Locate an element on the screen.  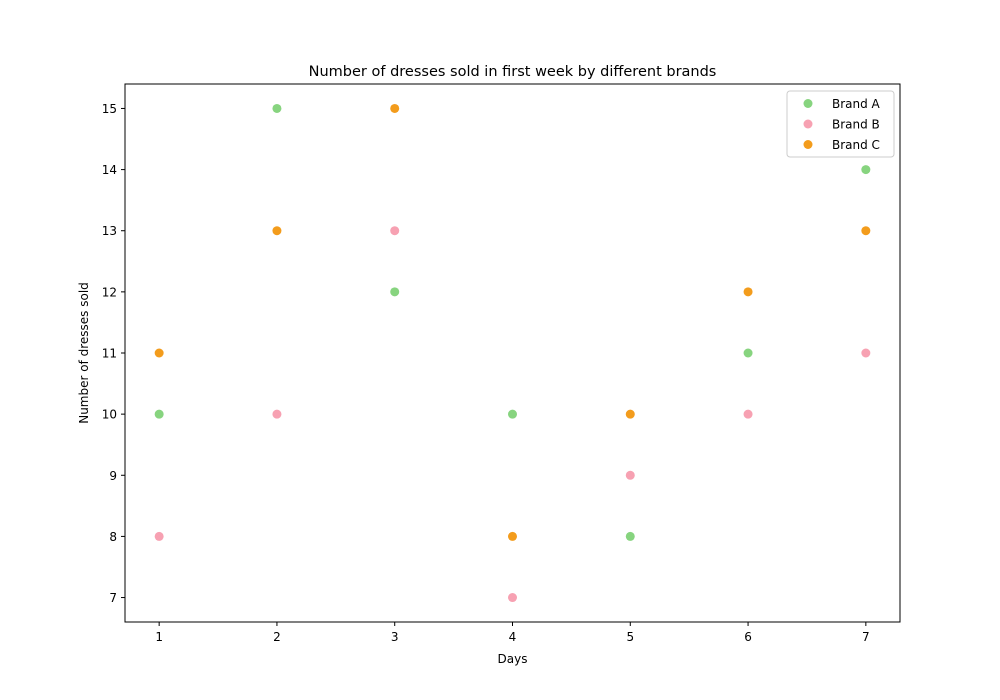
x-tick-label: 3 is located at coordinates (395, 637).